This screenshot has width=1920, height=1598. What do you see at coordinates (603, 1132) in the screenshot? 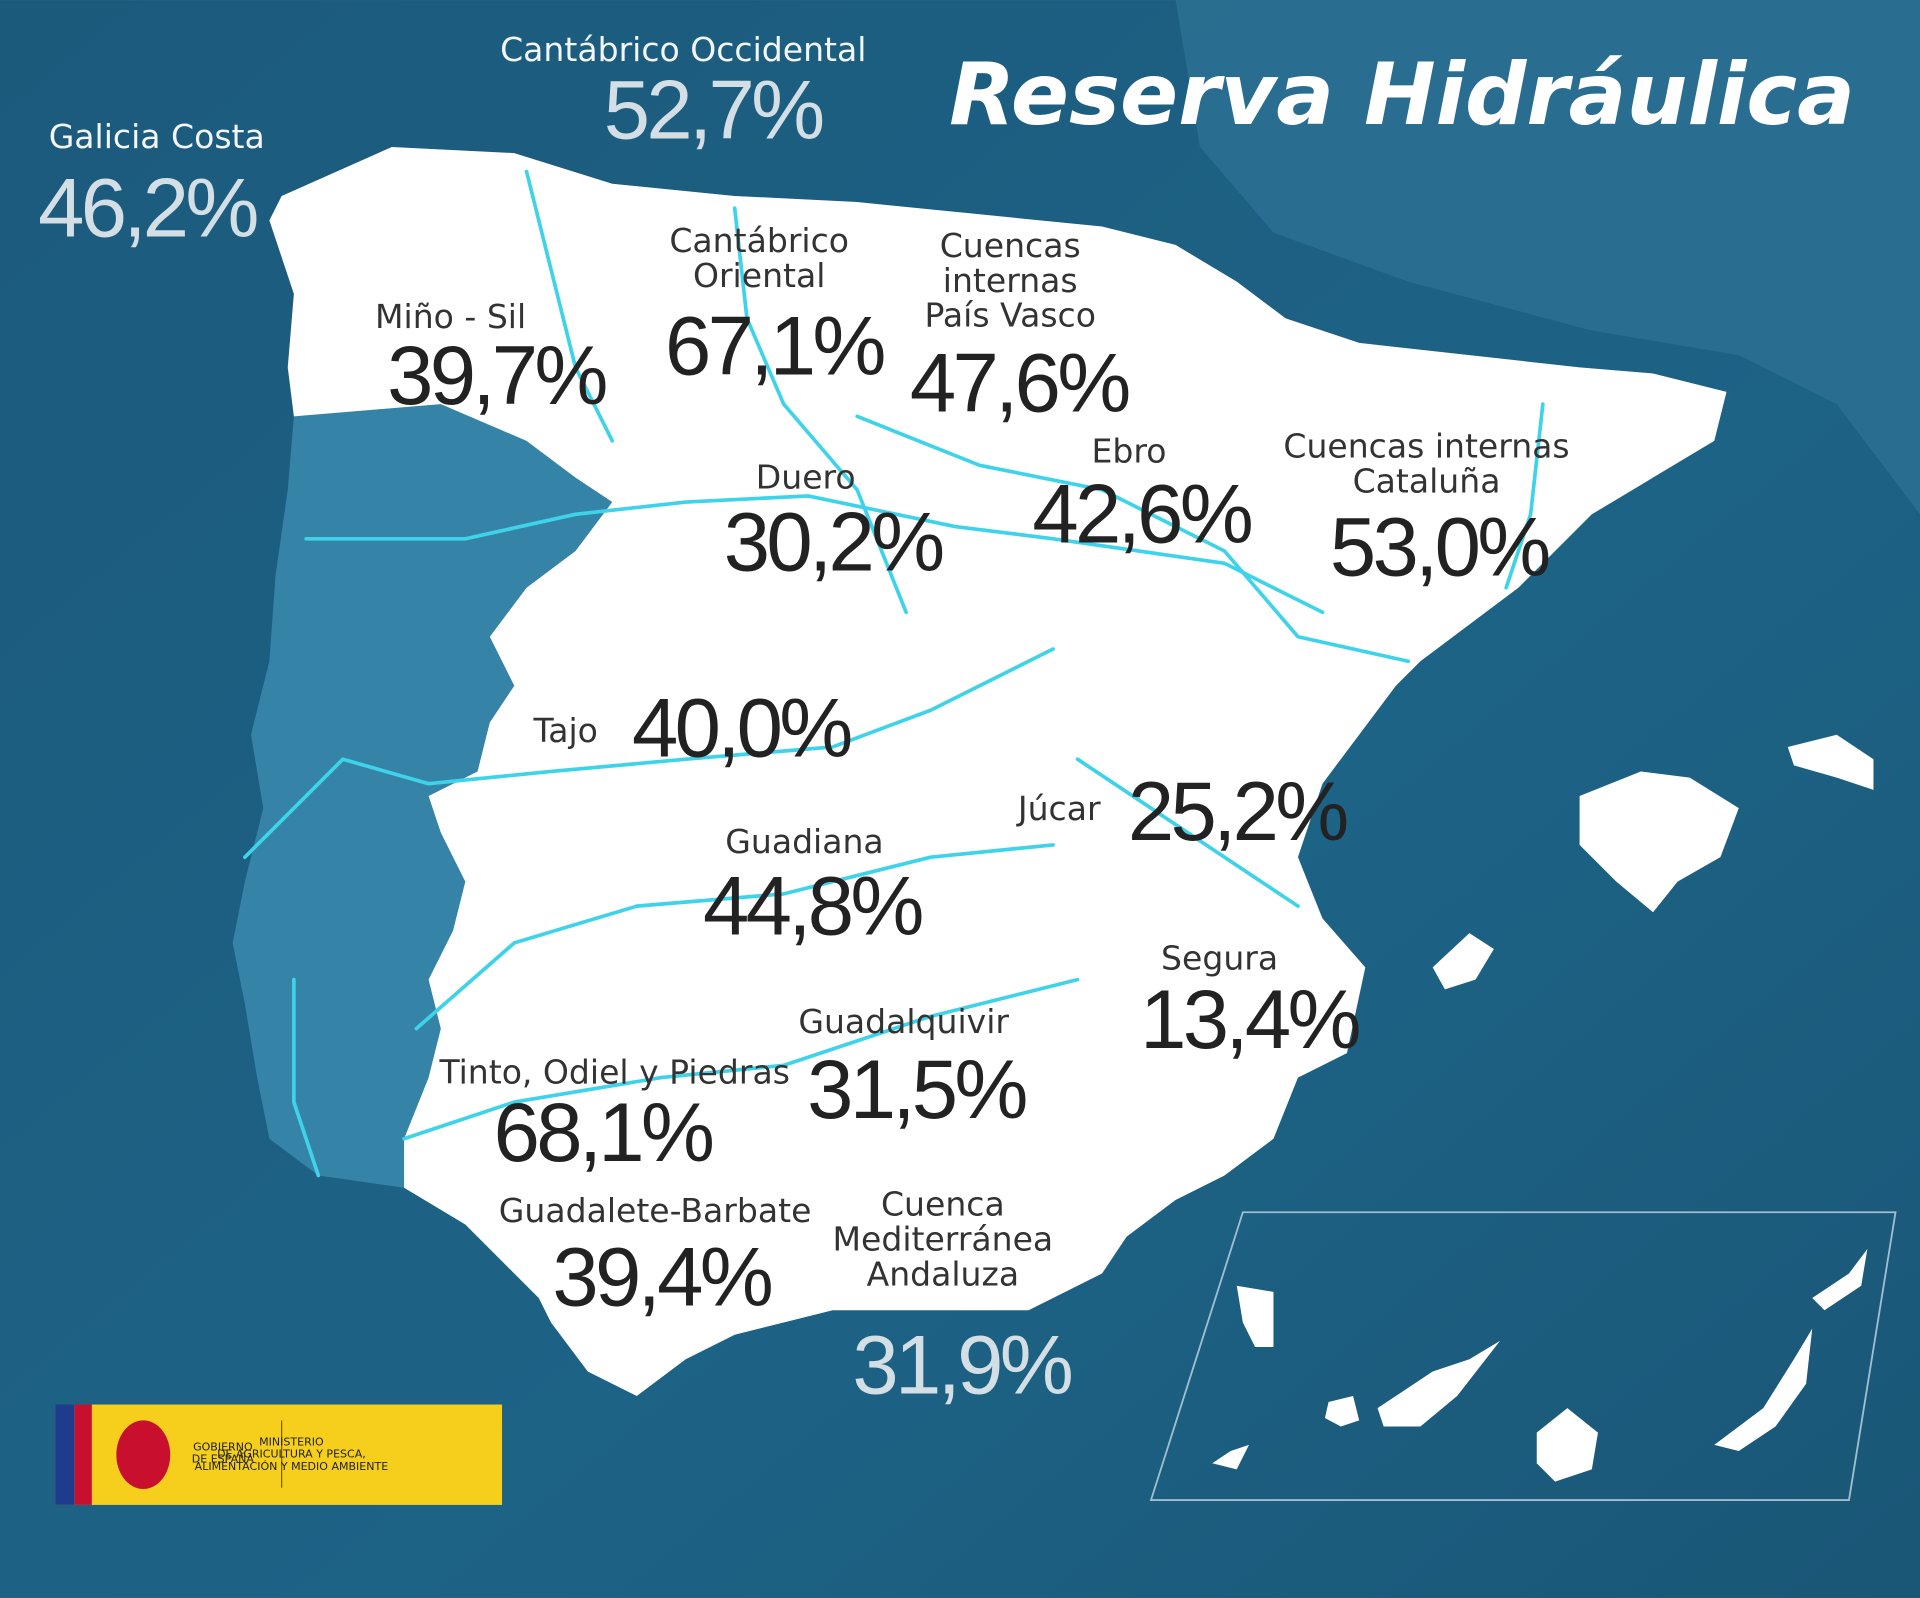
I see `basin-value: 68,1%` at bounding box center [603, 1132].